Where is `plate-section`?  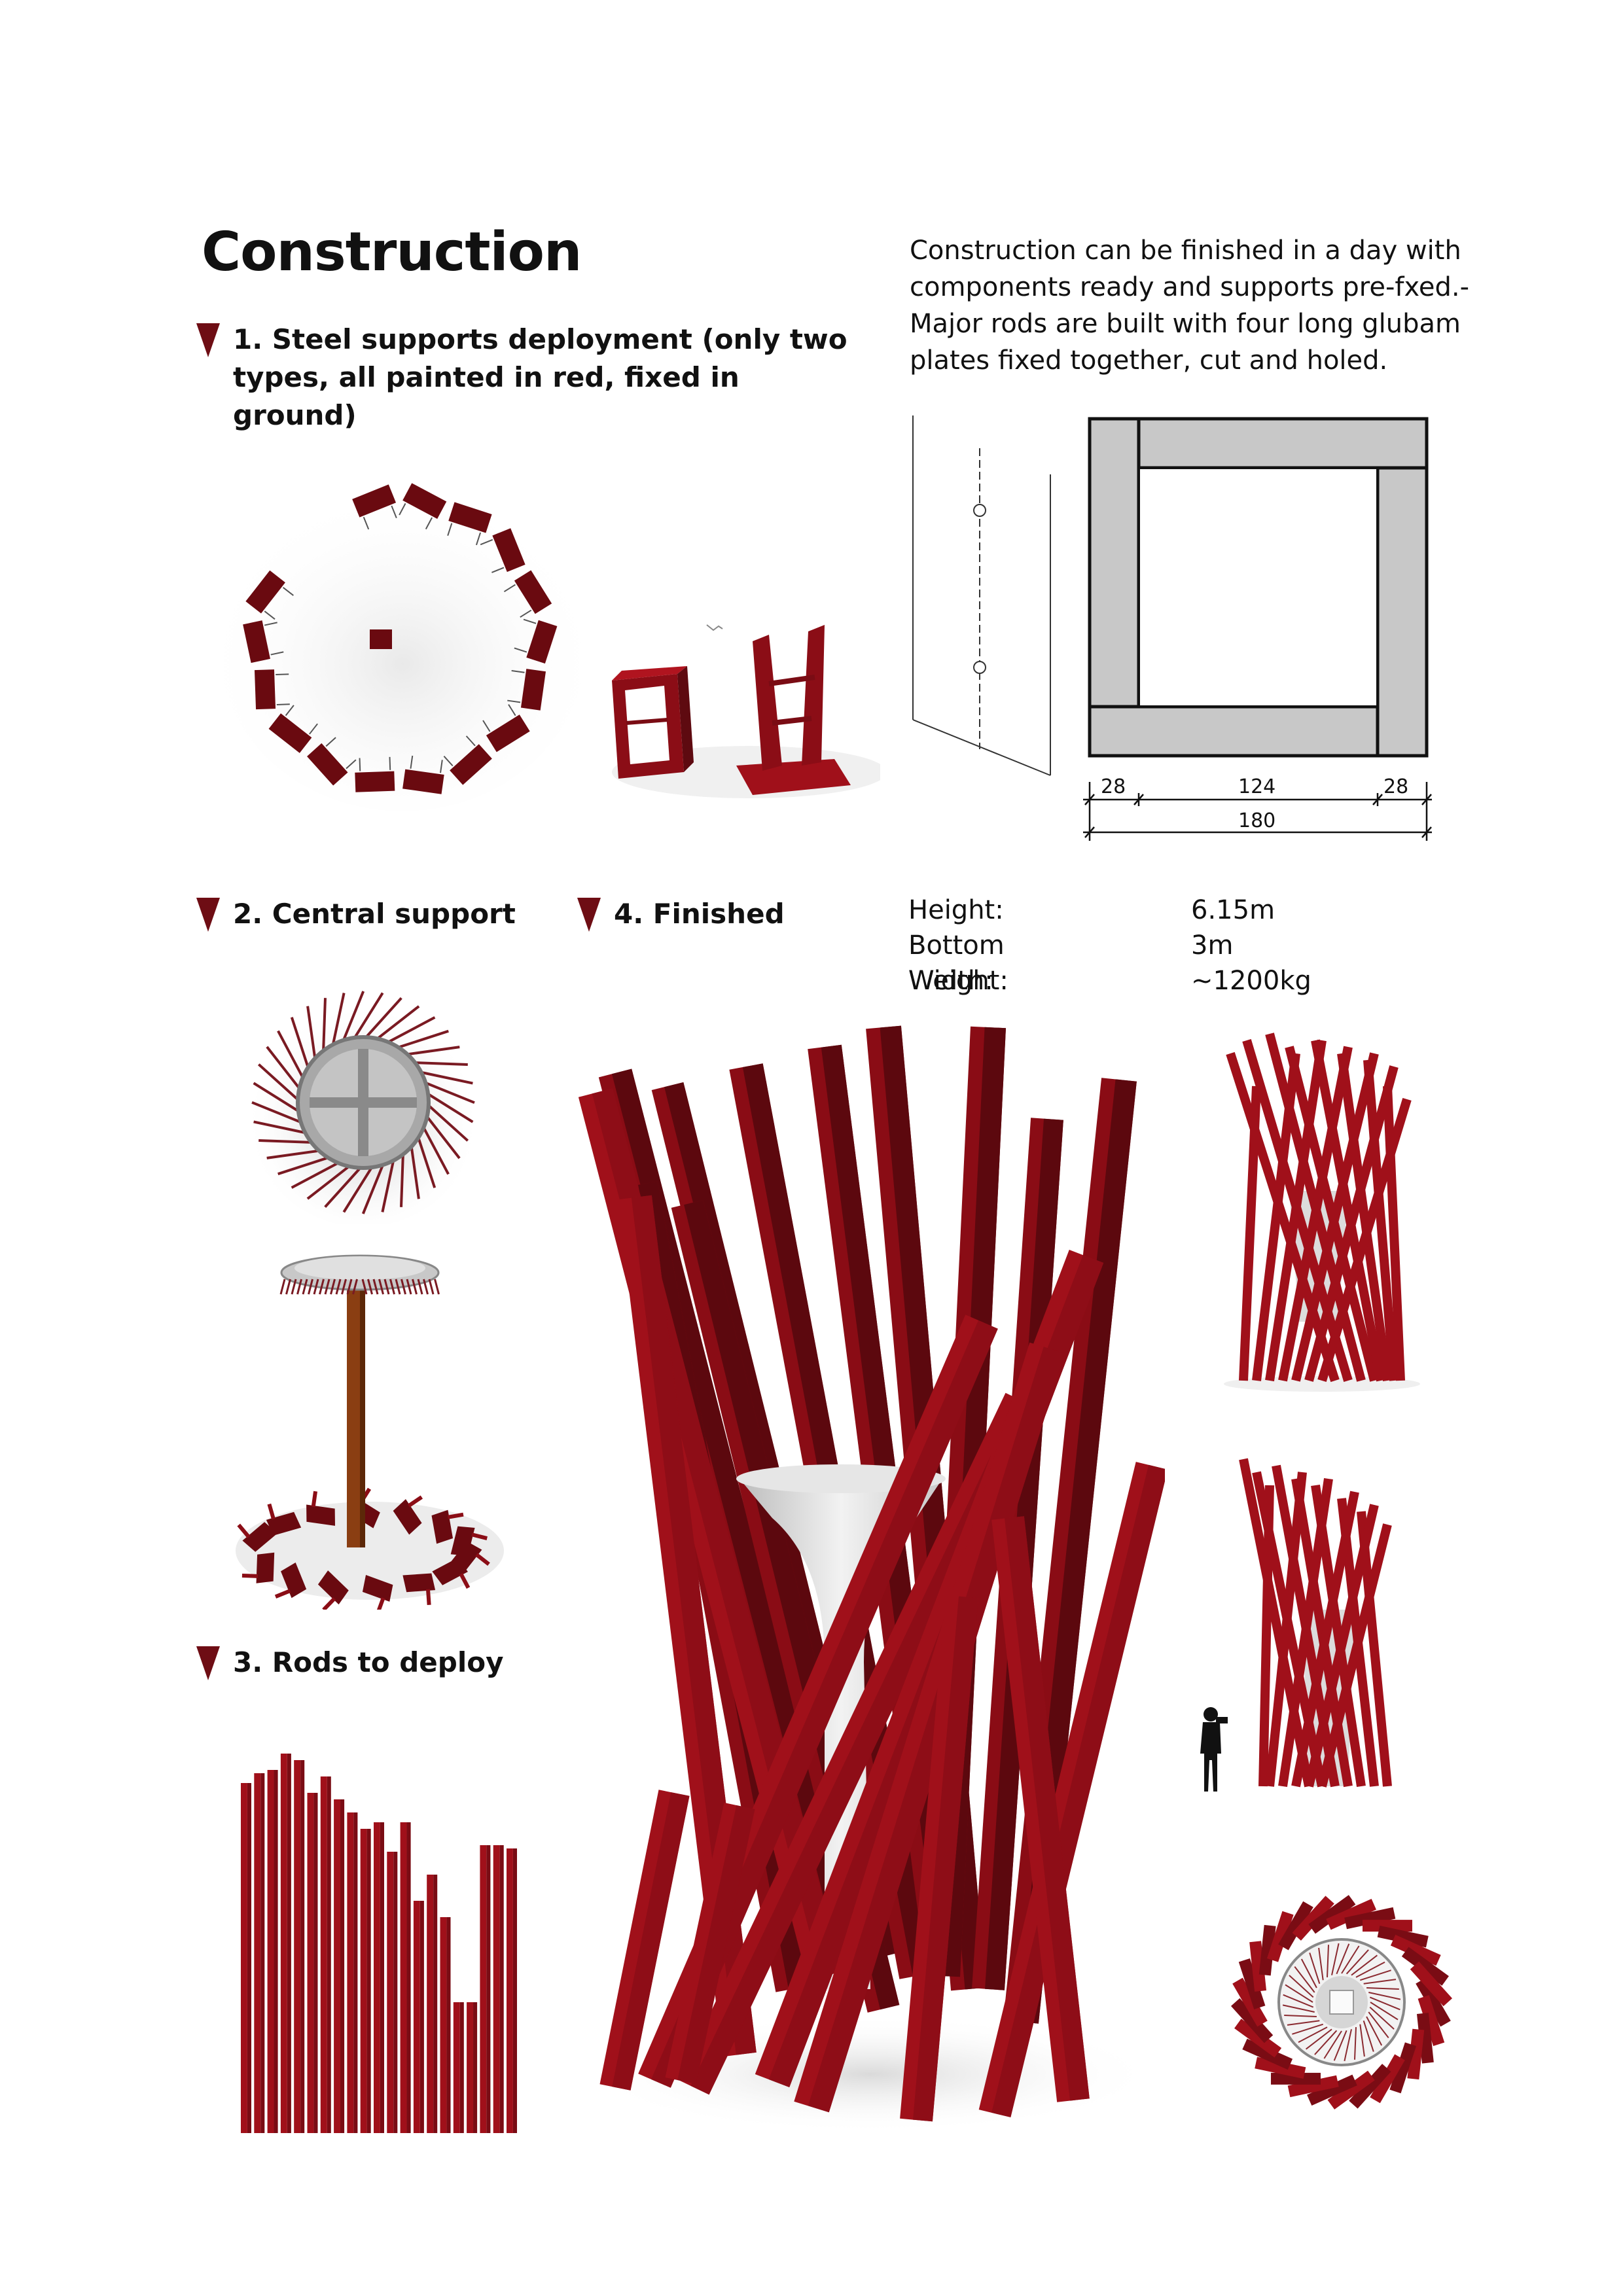
plate-section is located at coordinates (1258, 587).